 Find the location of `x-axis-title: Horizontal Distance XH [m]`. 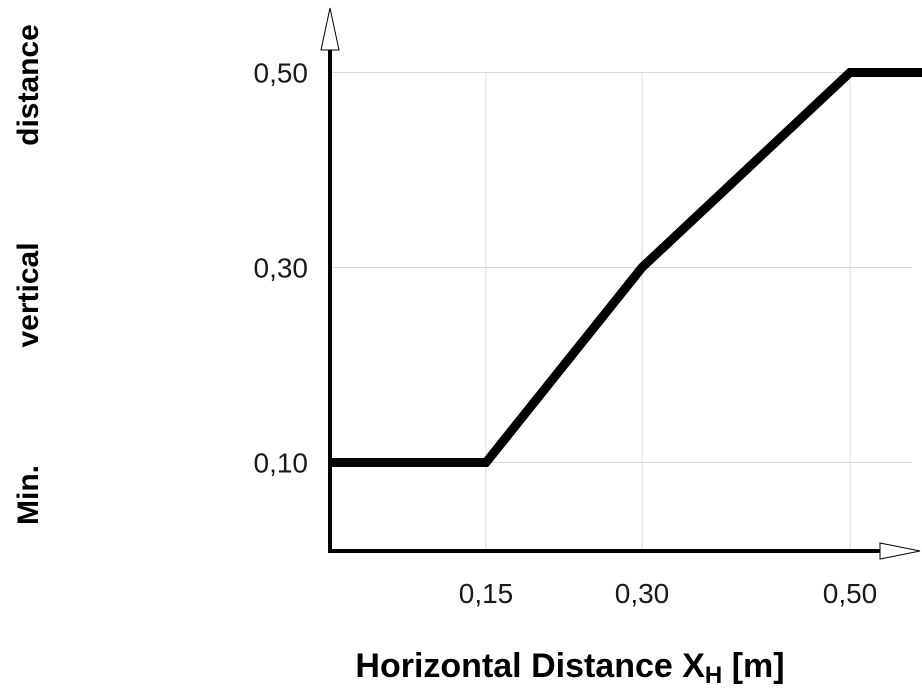

x-axis-title: Horizontal Distance XH [m] is located at coordinates (569, 668).